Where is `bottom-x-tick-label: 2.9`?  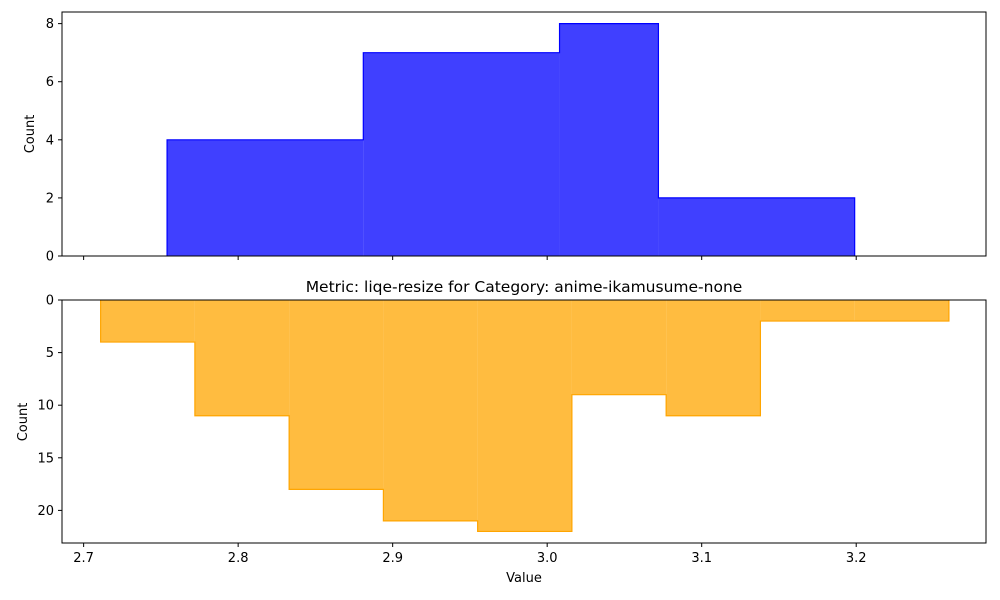
bottom-x-tick-label: 2.9 is located at coordinates (392, 558).